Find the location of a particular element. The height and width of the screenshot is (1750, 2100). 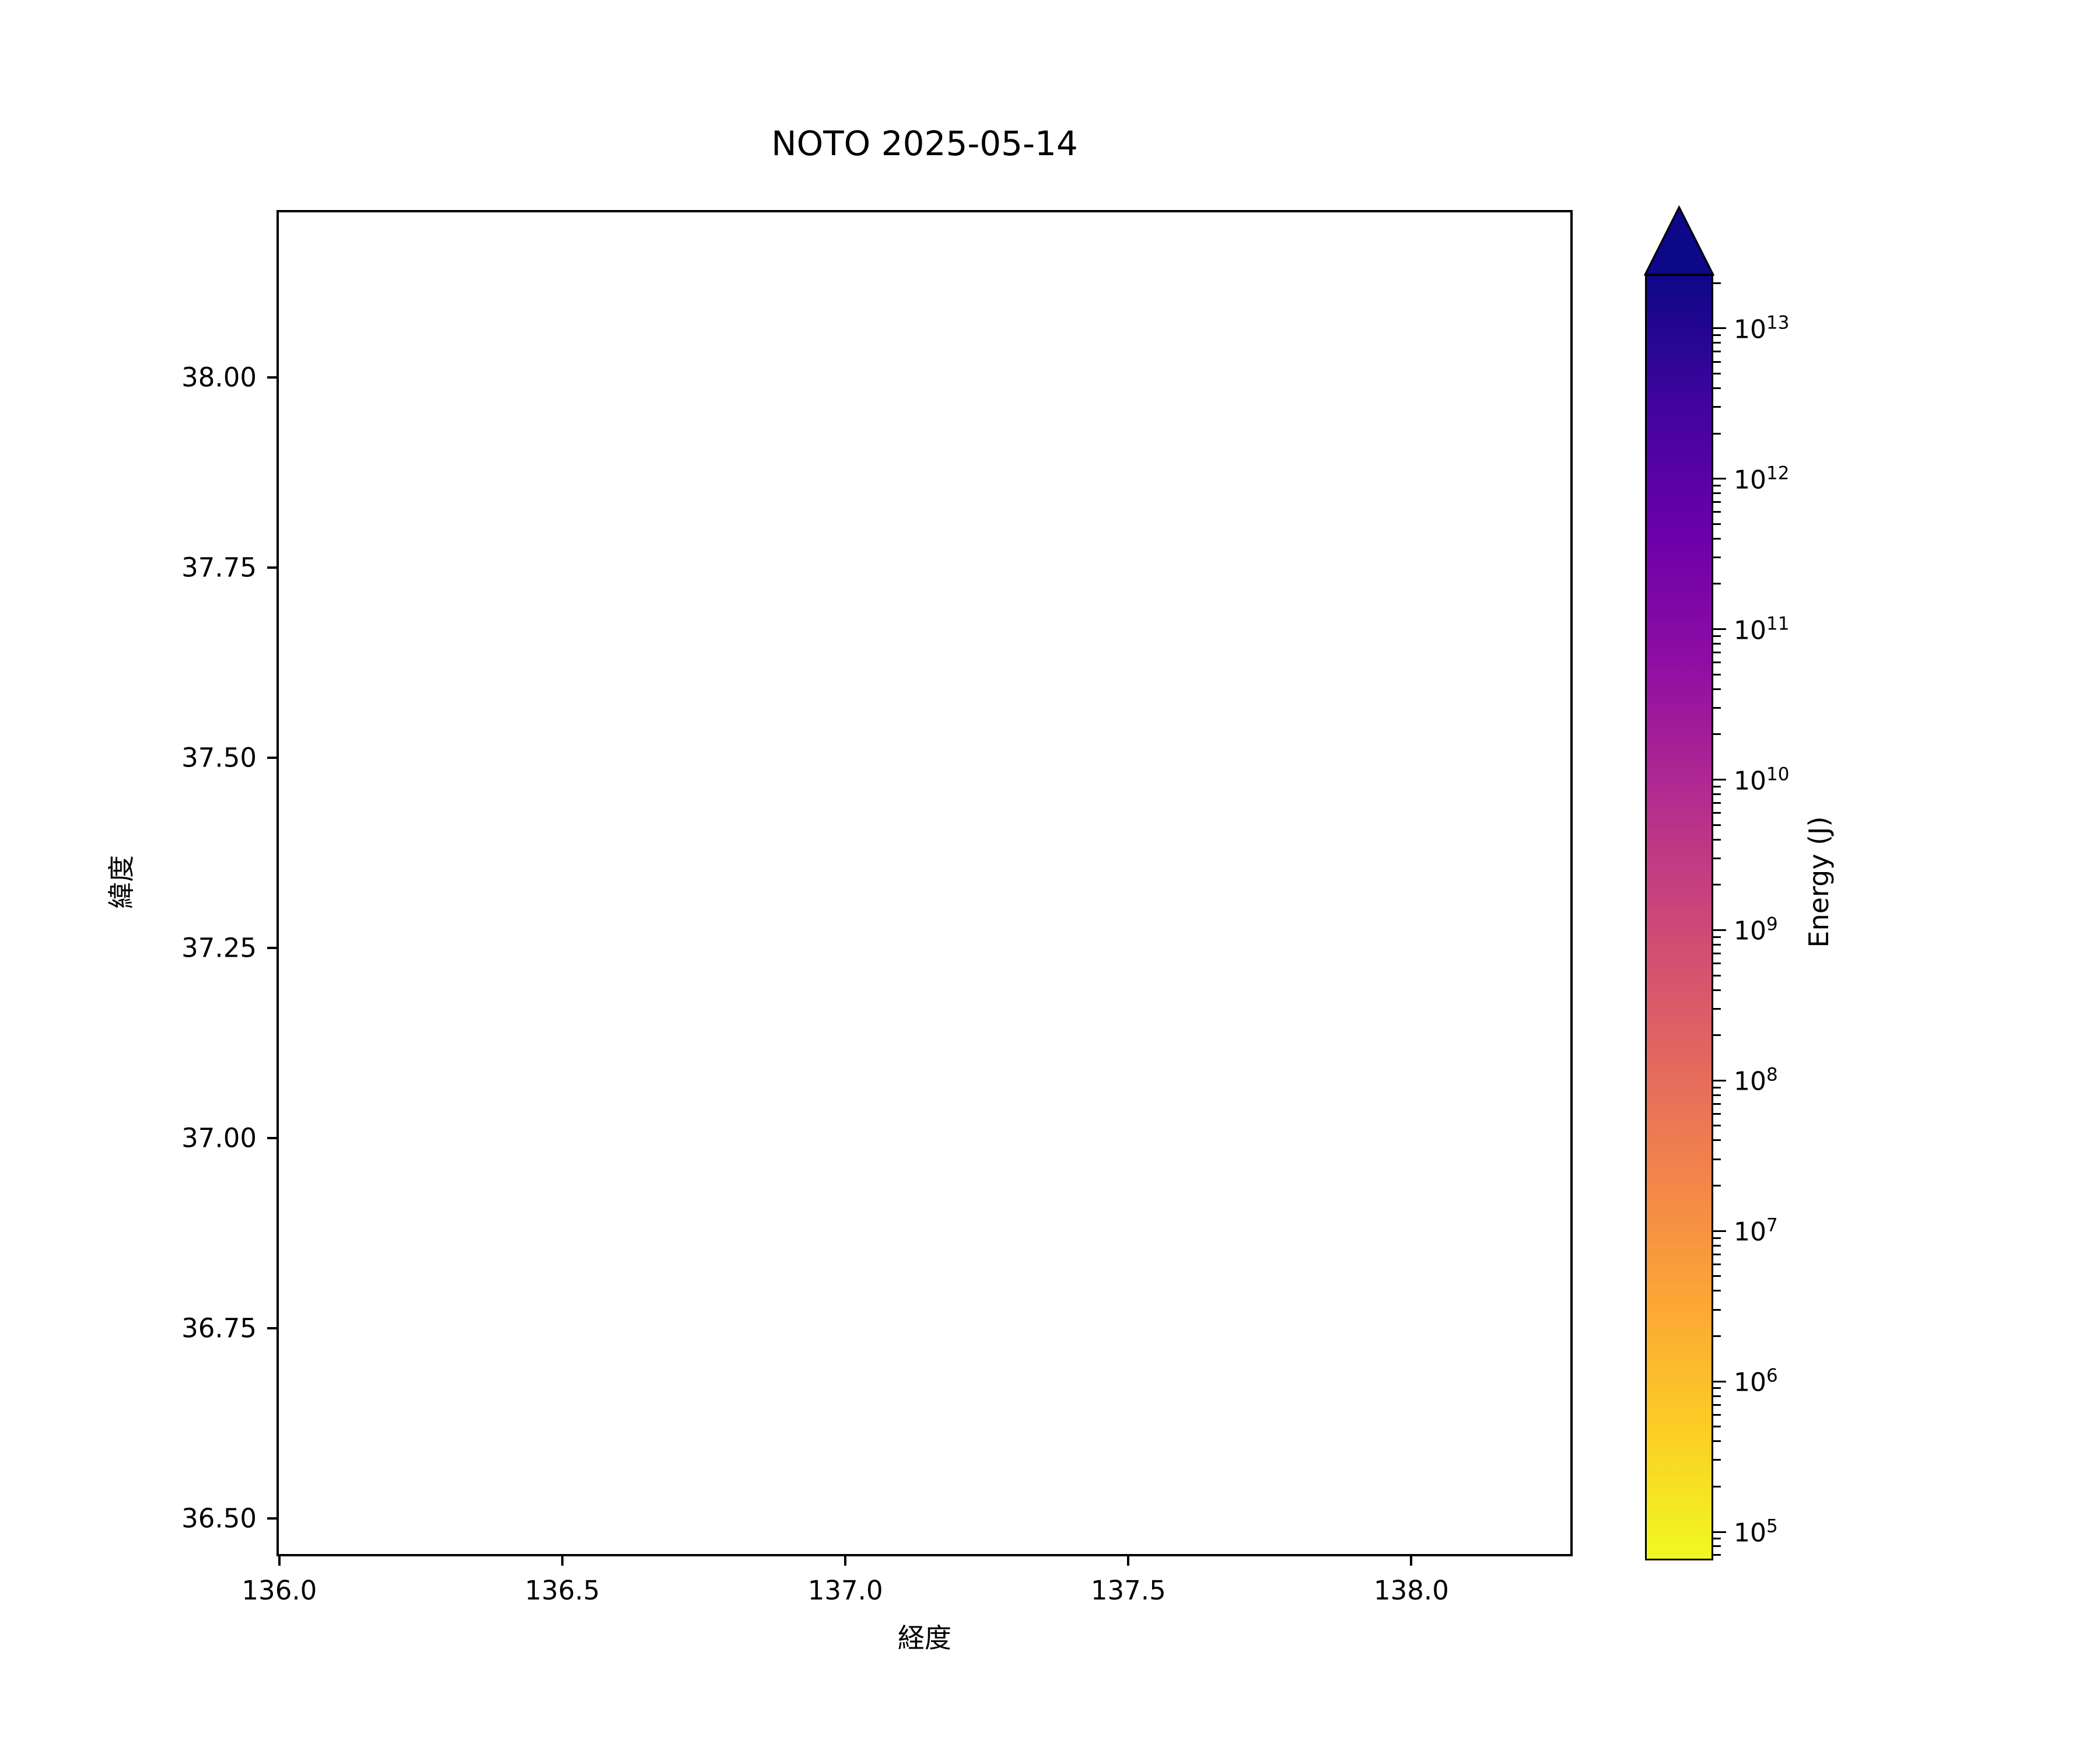

y-tick-label: 36.50 is located at coordinates (219, 1518).